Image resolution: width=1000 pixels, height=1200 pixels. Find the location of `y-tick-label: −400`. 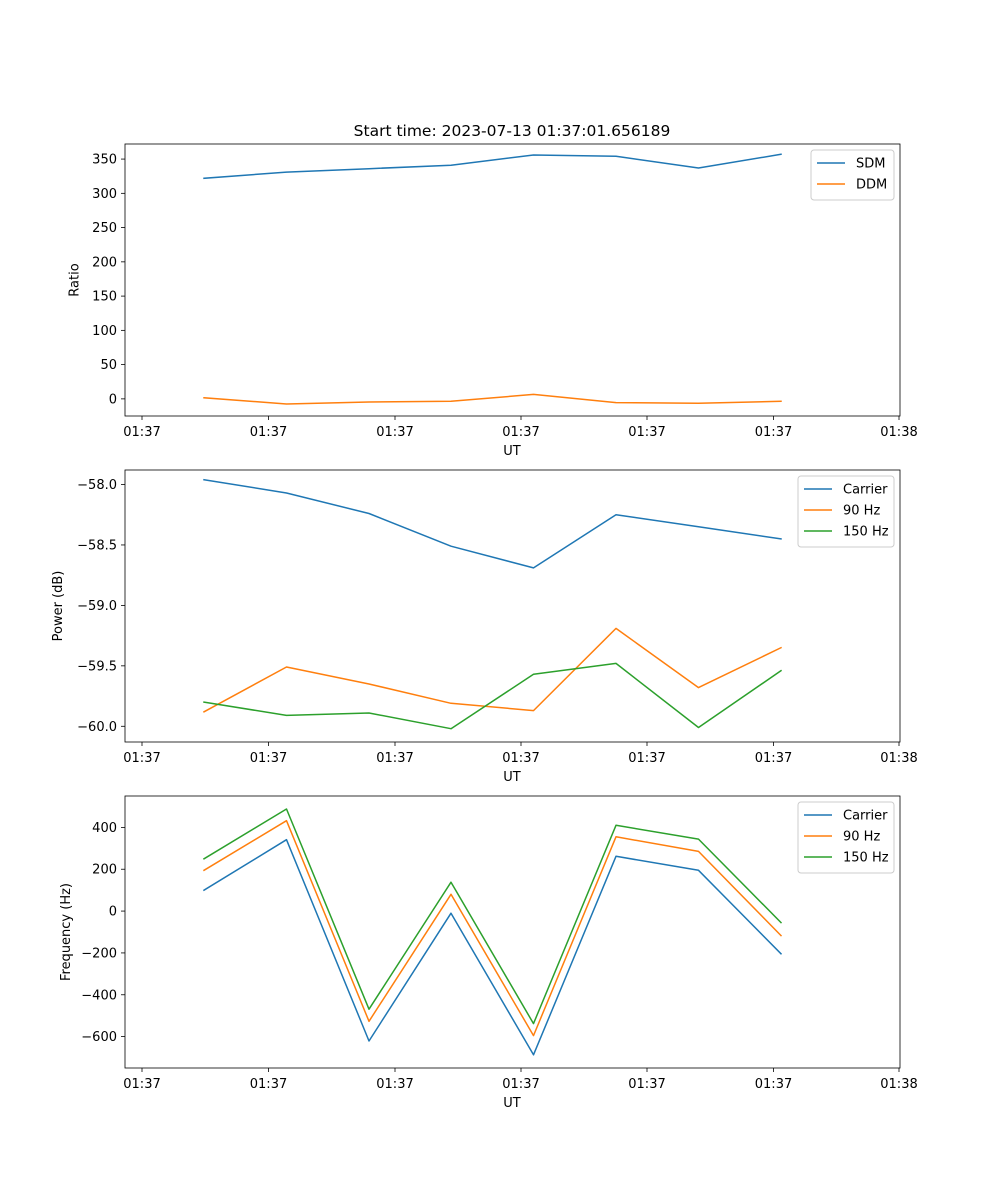

y-tick-label: −400 is located at coordinates (99, 995).